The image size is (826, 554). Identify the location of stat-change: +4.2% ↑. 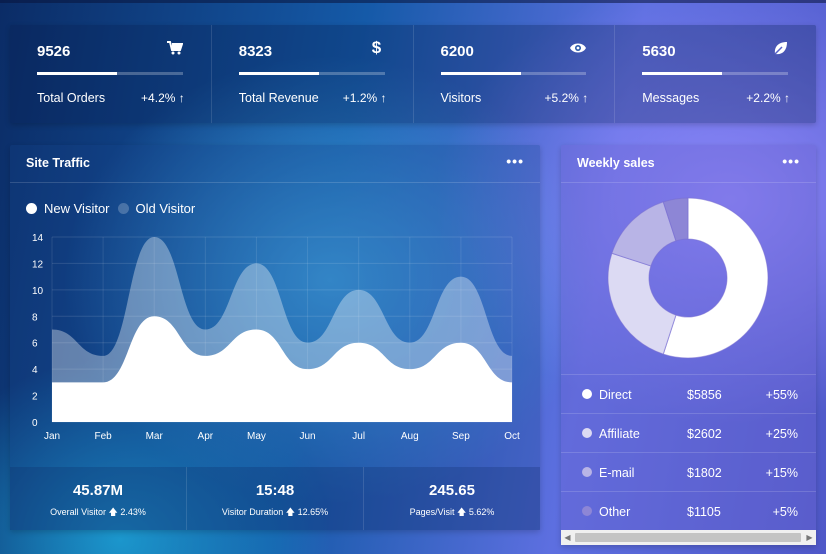
(163, 98).